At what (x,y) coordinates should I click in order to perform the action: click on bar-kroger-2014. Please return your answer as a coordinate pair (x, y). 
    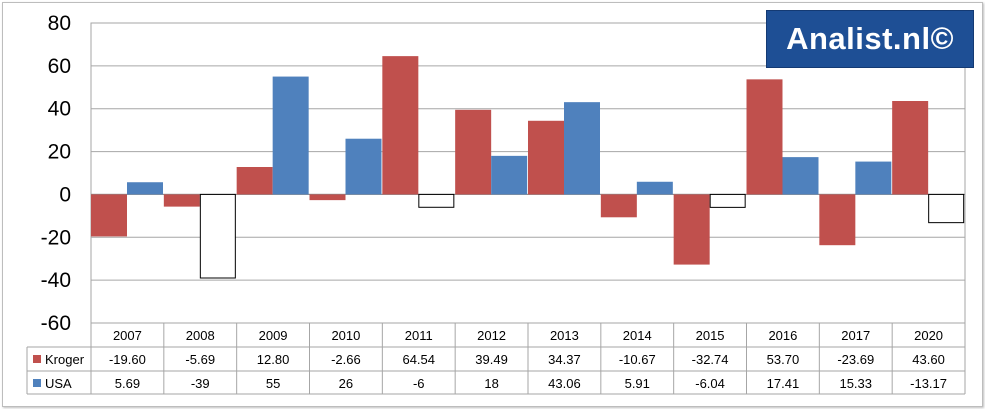
    Looking at the image, I should click on (618, 206).